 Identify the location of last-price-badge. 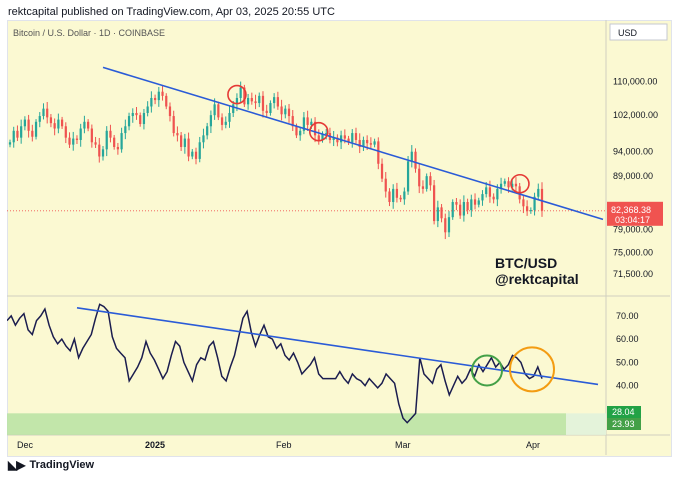
(635, 213).